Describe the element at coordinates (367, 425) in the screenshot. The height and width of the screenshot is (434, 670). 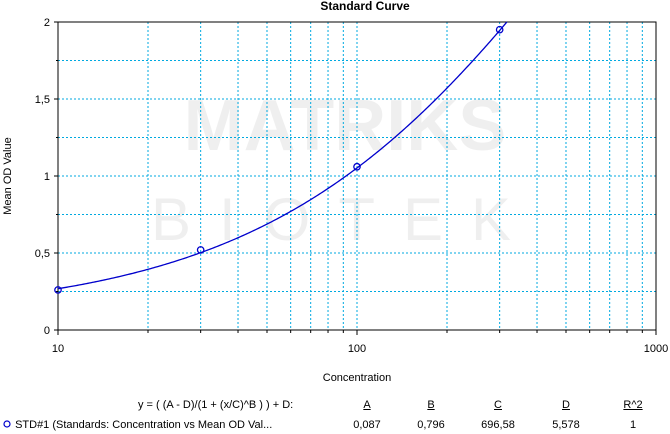
I see `fit-param-value: 0,087` at that location.